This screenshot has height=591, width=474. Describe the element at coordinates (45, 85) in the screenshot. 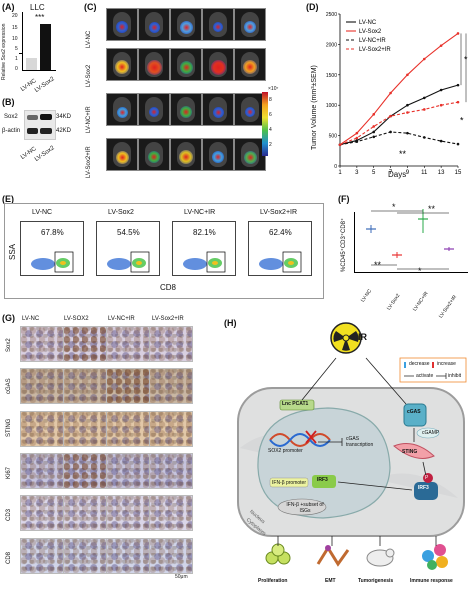

I see `xcat-lv-sox2: LV-Sox2` at that location.